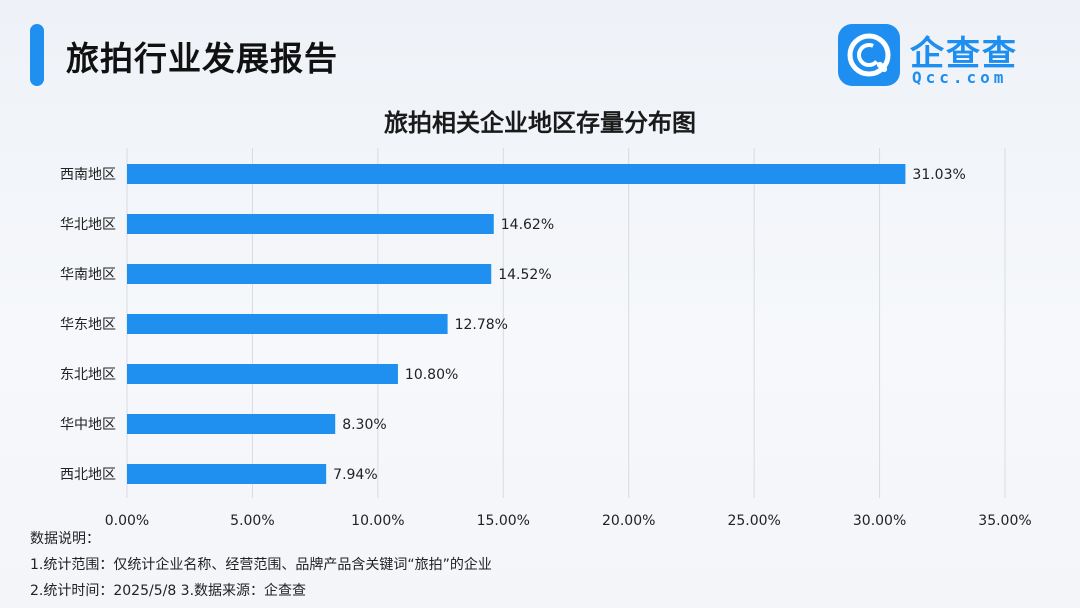 The width and height of the screenshot is (1080, 608). Describe the element at coordinates (168, 591) in the screenshot. I see `notes-time-source: 2.统计时间：2025/5/8 3.数据来源：企查查` at that location.